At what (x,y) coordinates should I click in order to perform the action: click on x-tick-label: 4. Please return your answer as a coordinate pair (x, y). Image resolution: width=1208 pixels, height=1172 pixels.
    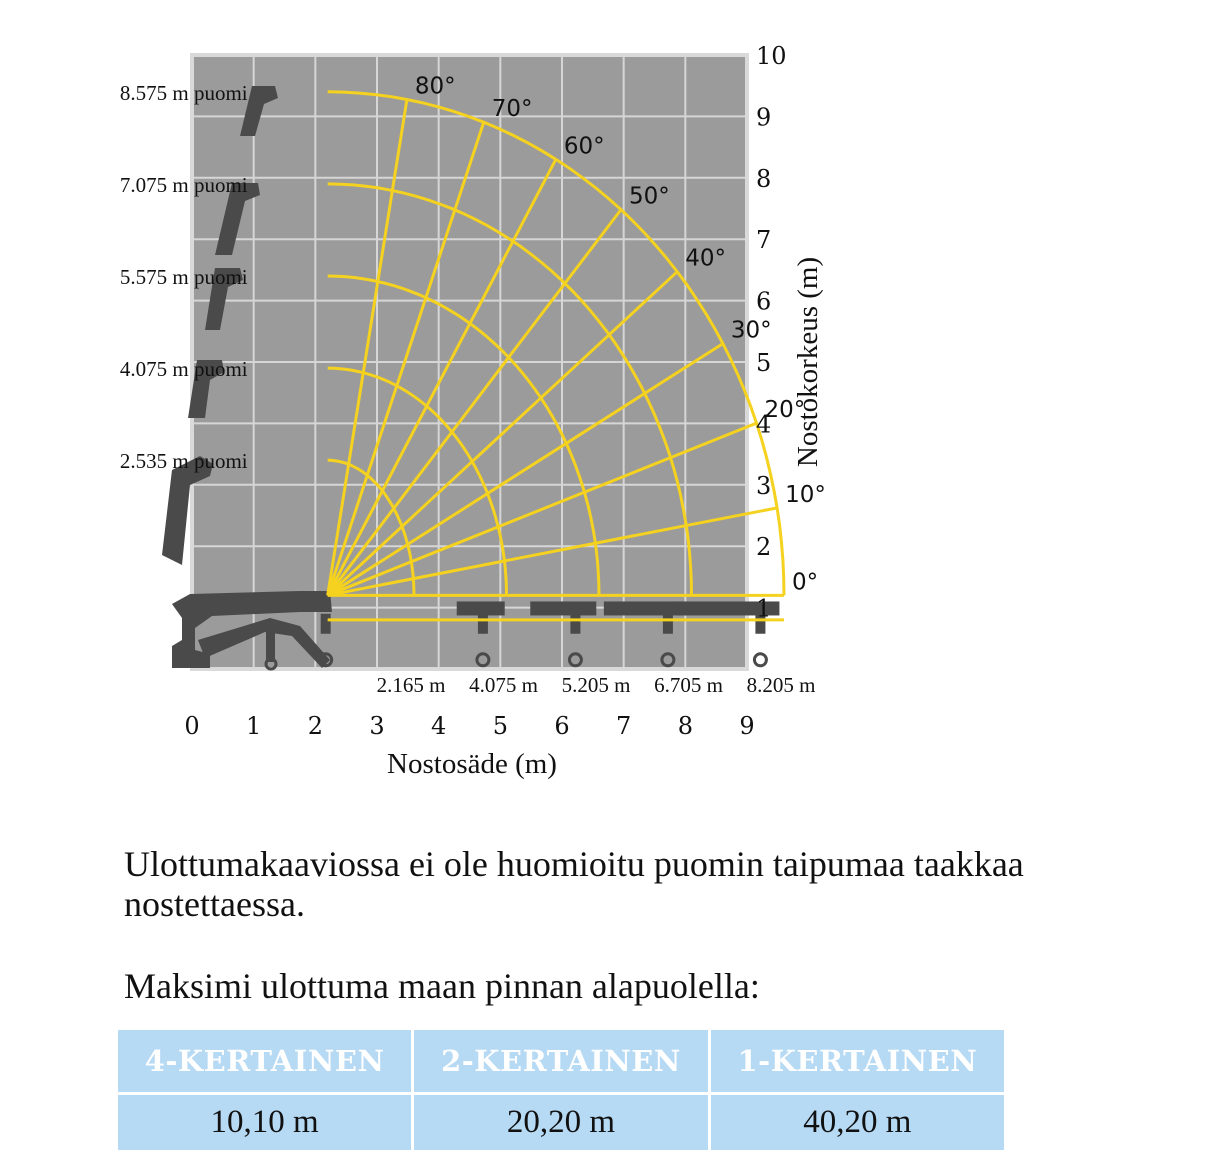
    Looking at the image, I should click on (438, 726).